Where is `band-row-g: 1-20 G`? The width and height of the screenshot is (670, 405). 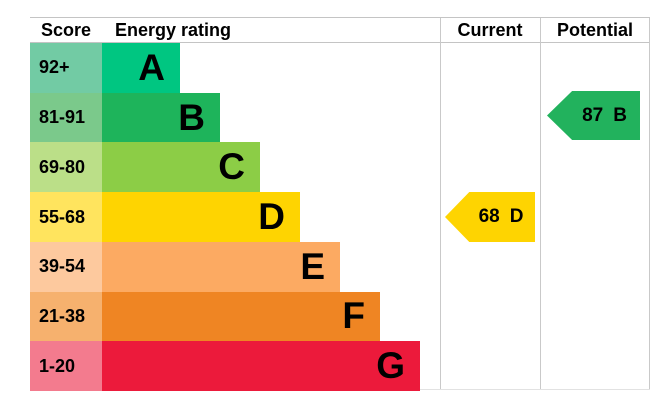
band-row-g: 1-20 G is located at coordinates (340, 366).